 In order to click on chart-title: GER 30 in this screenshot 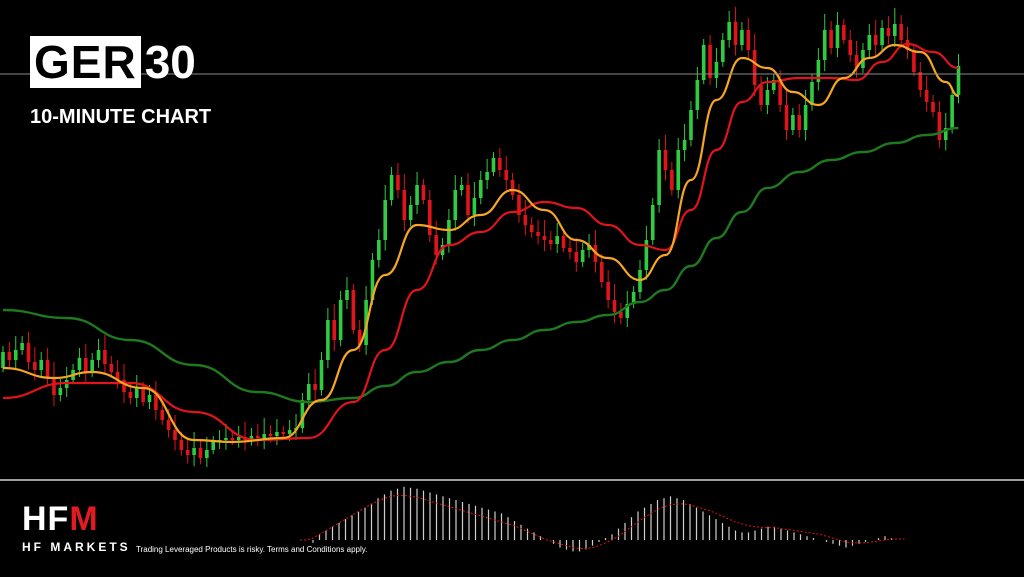, I will do `click(113, 62)`.